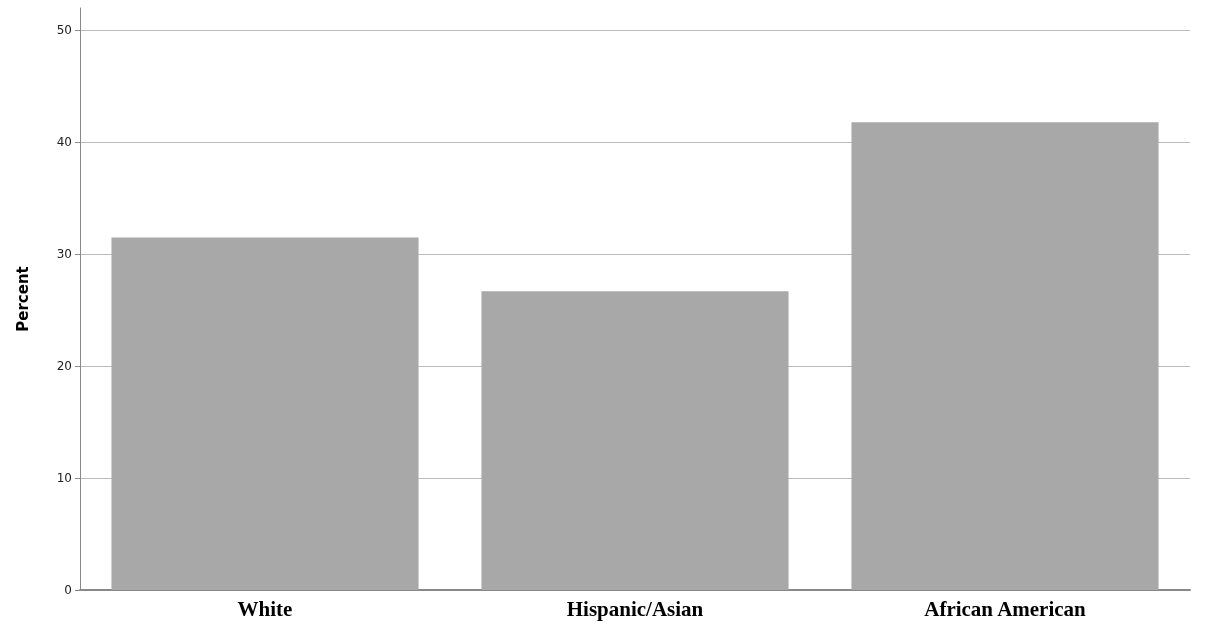  What do you see at coordinates (64, 478) in the screenshot?
I see `y-tick-label: 10` at bounding box center [64, 478].